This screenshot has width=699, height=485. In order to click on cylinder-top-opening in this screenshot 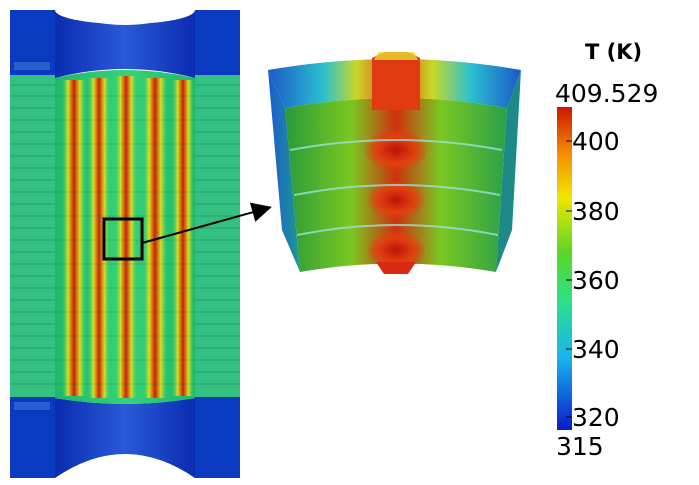, I will do `click(125, 12)`.